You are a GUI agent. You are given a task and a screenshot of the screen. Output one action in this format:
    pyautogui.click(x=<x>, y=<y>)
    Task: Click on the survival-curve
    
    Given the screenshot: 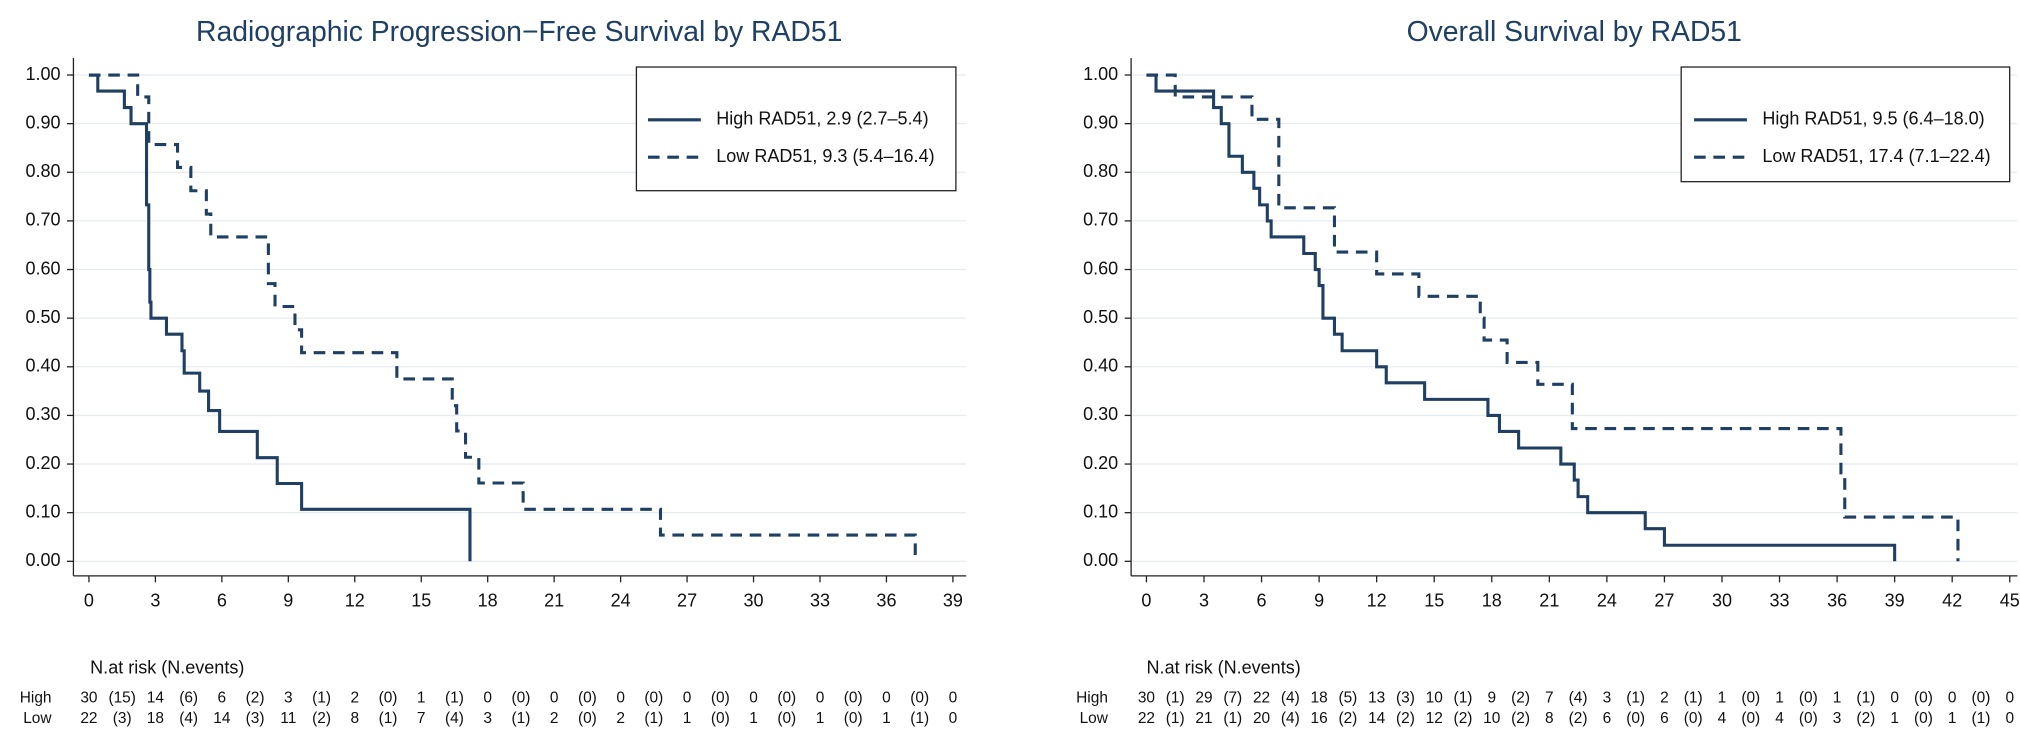 What is the action you would take?
    pyautogui.click(x=280, y=317)
    